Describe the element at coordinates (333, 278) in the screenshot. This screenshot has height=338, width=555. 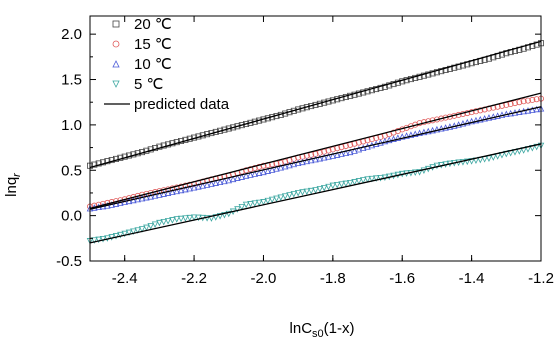
I see `x-tick-label: -1.8` at that location.